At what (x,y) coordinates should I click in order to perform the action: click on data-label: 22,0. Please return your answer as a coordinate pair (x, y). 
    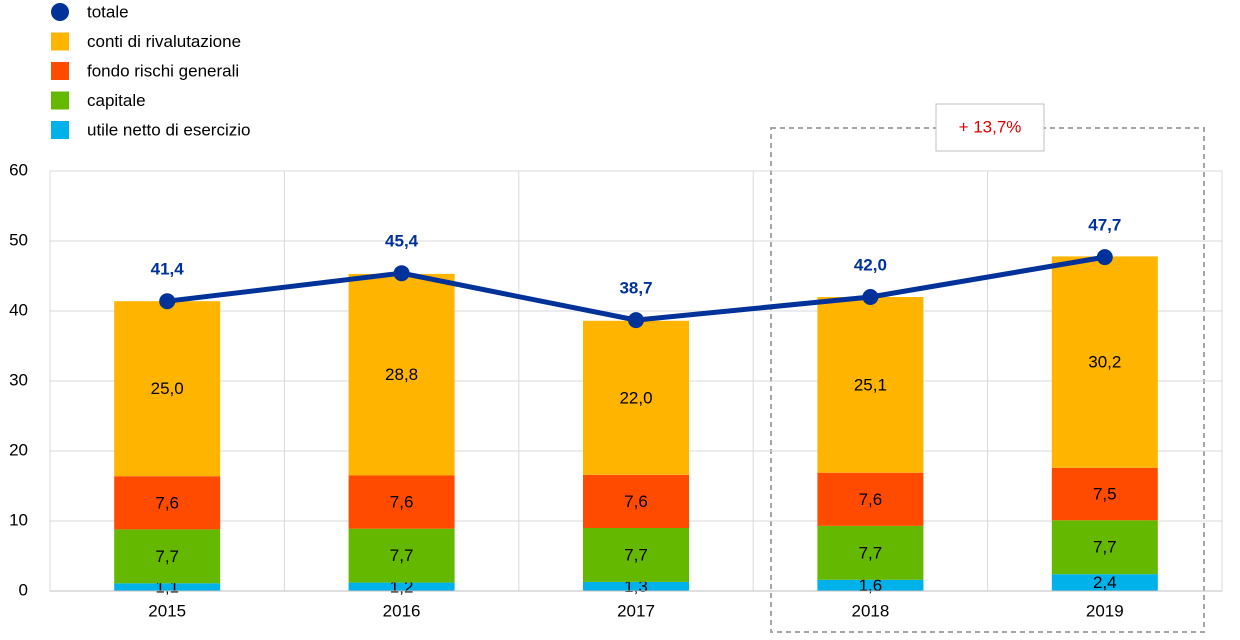
    Looking at the image, I should click on (635, 397).